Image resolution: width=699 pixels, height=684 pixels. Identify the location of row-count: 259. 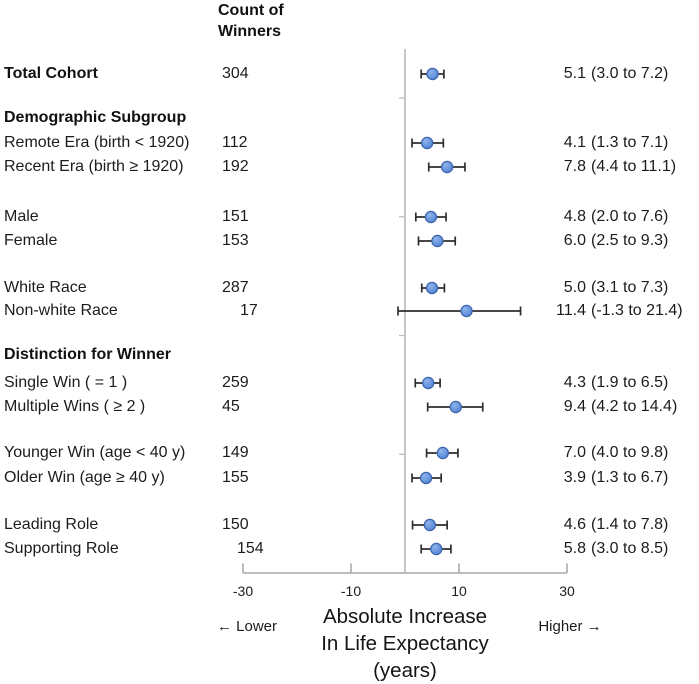
(235, 382).